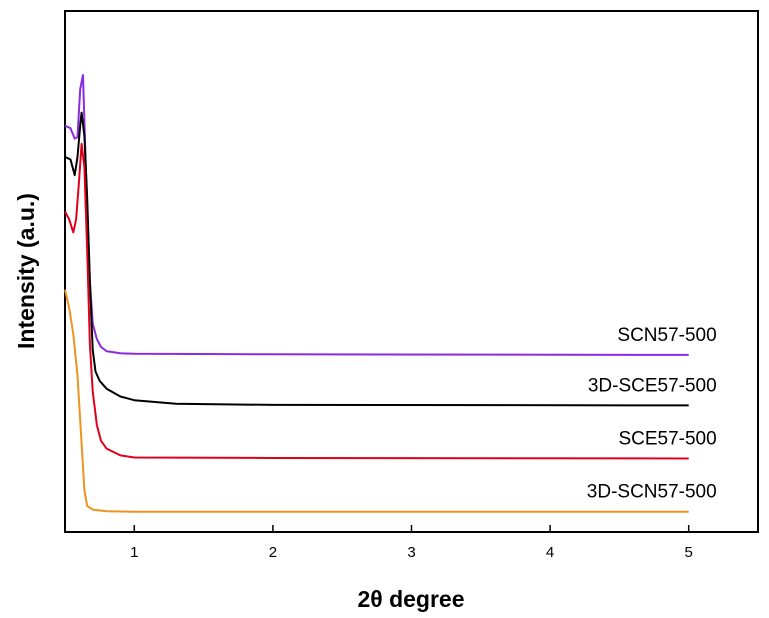  What do you see at coordinates (134, 552) in the screenshot?
I see `x-tick-label: 1` at bounding box center [134, 552].